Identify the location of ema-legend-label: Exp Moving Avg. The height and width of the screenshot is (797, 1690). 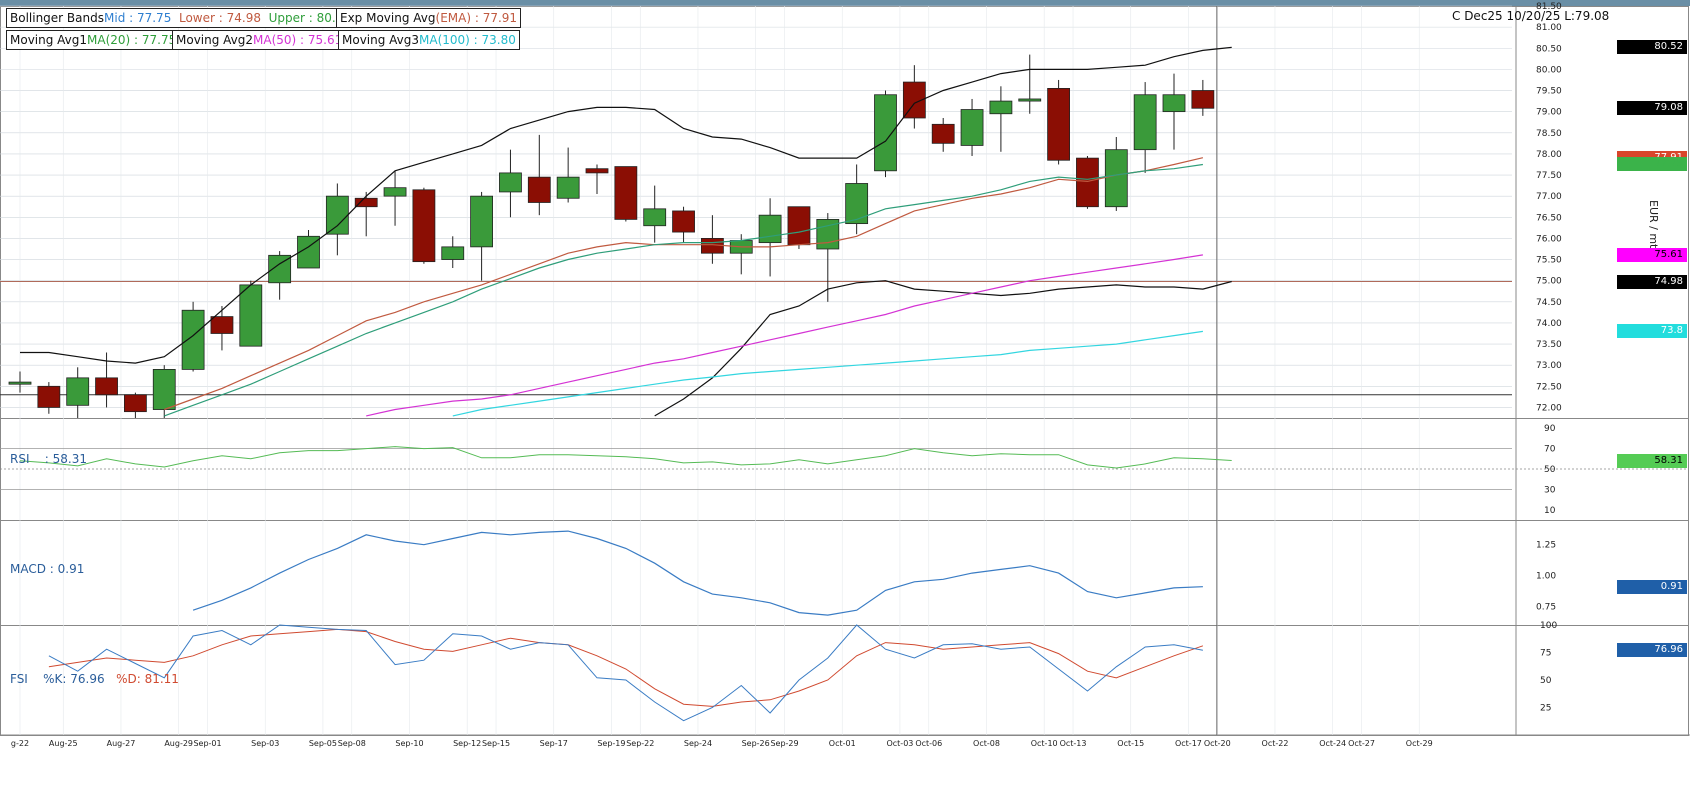
(388, 18).